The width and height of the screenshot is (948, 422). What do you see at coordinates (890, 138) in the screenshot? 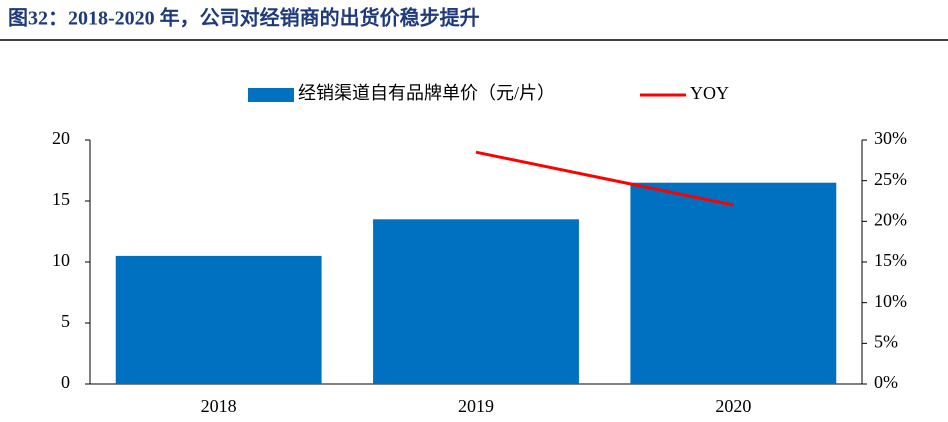
I see `y2-tick-label: 30%` at bounding box center [890, 138].